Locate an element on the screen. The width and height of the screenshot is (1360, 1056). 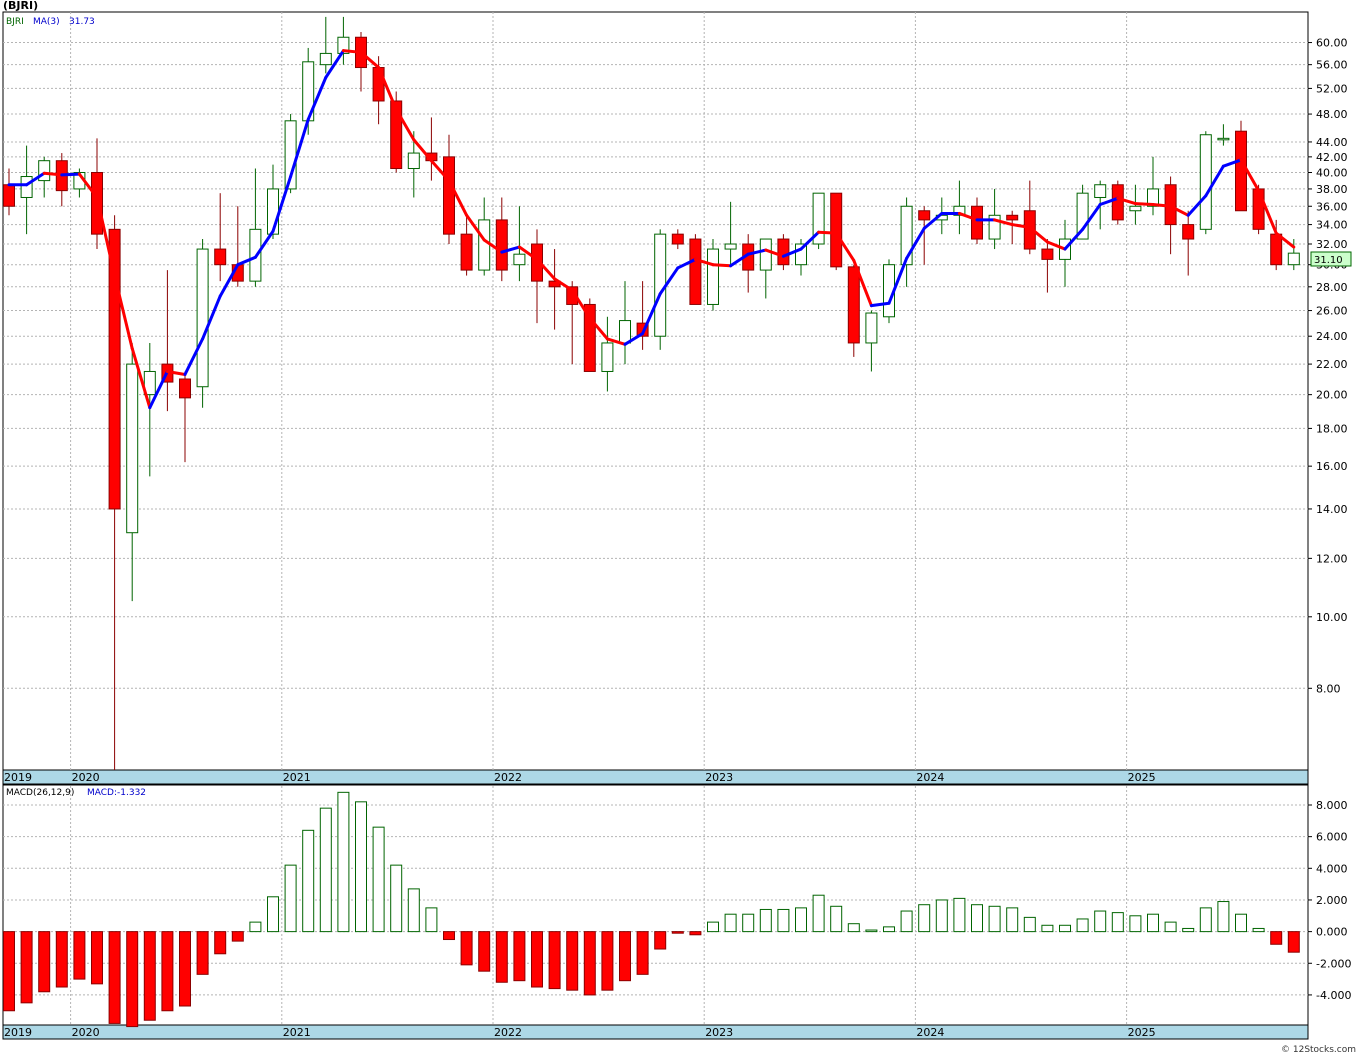
ma-legend-label: MA(3) is located at coordinates (46, 22).